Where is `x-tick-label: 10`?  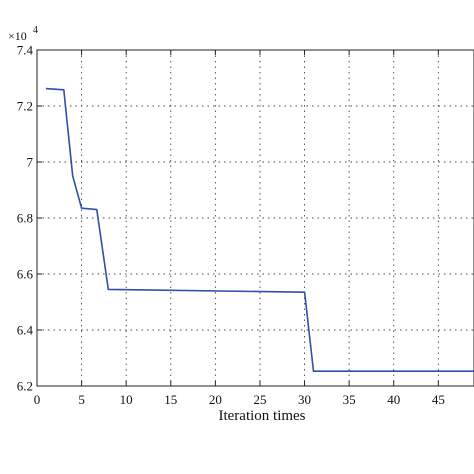
x-tick-label: 10 is located at coordinates (126, 399).